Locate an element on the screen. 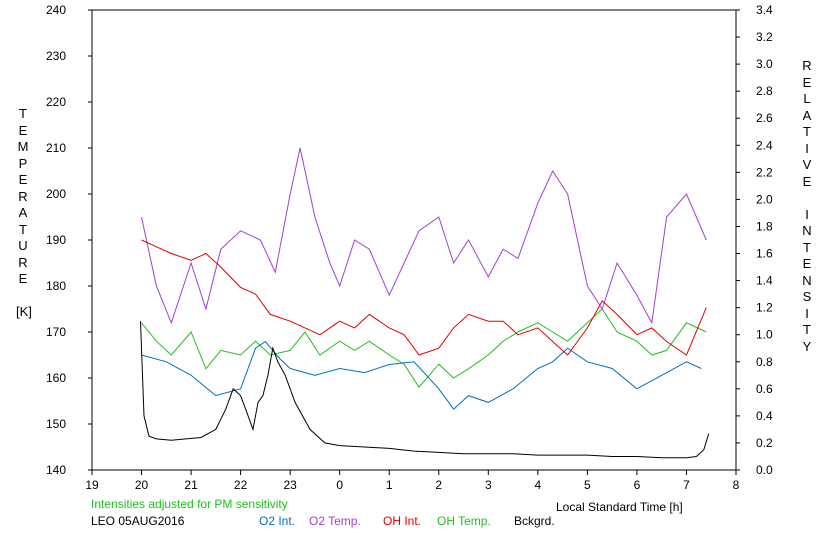  x-tick-label: 20 is located at coordinates (142, 485).